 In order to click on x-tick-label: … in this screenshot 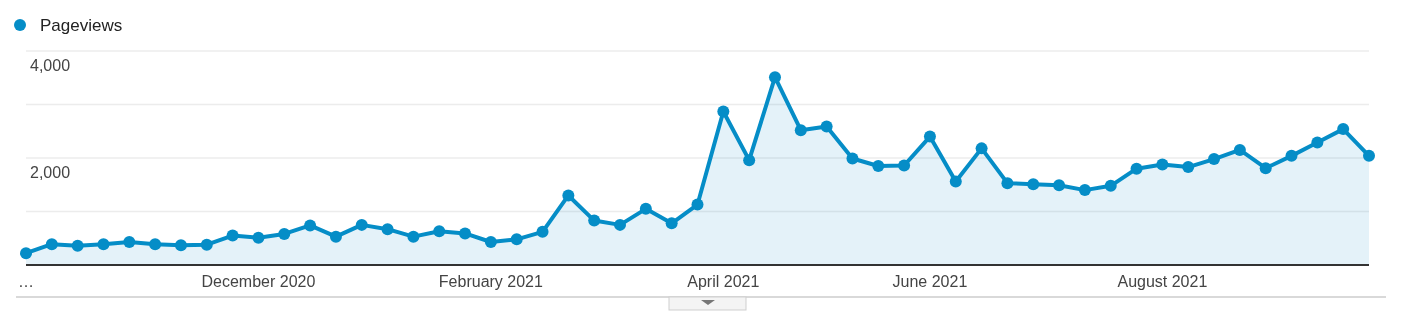, I will do `click(26, 281)`.